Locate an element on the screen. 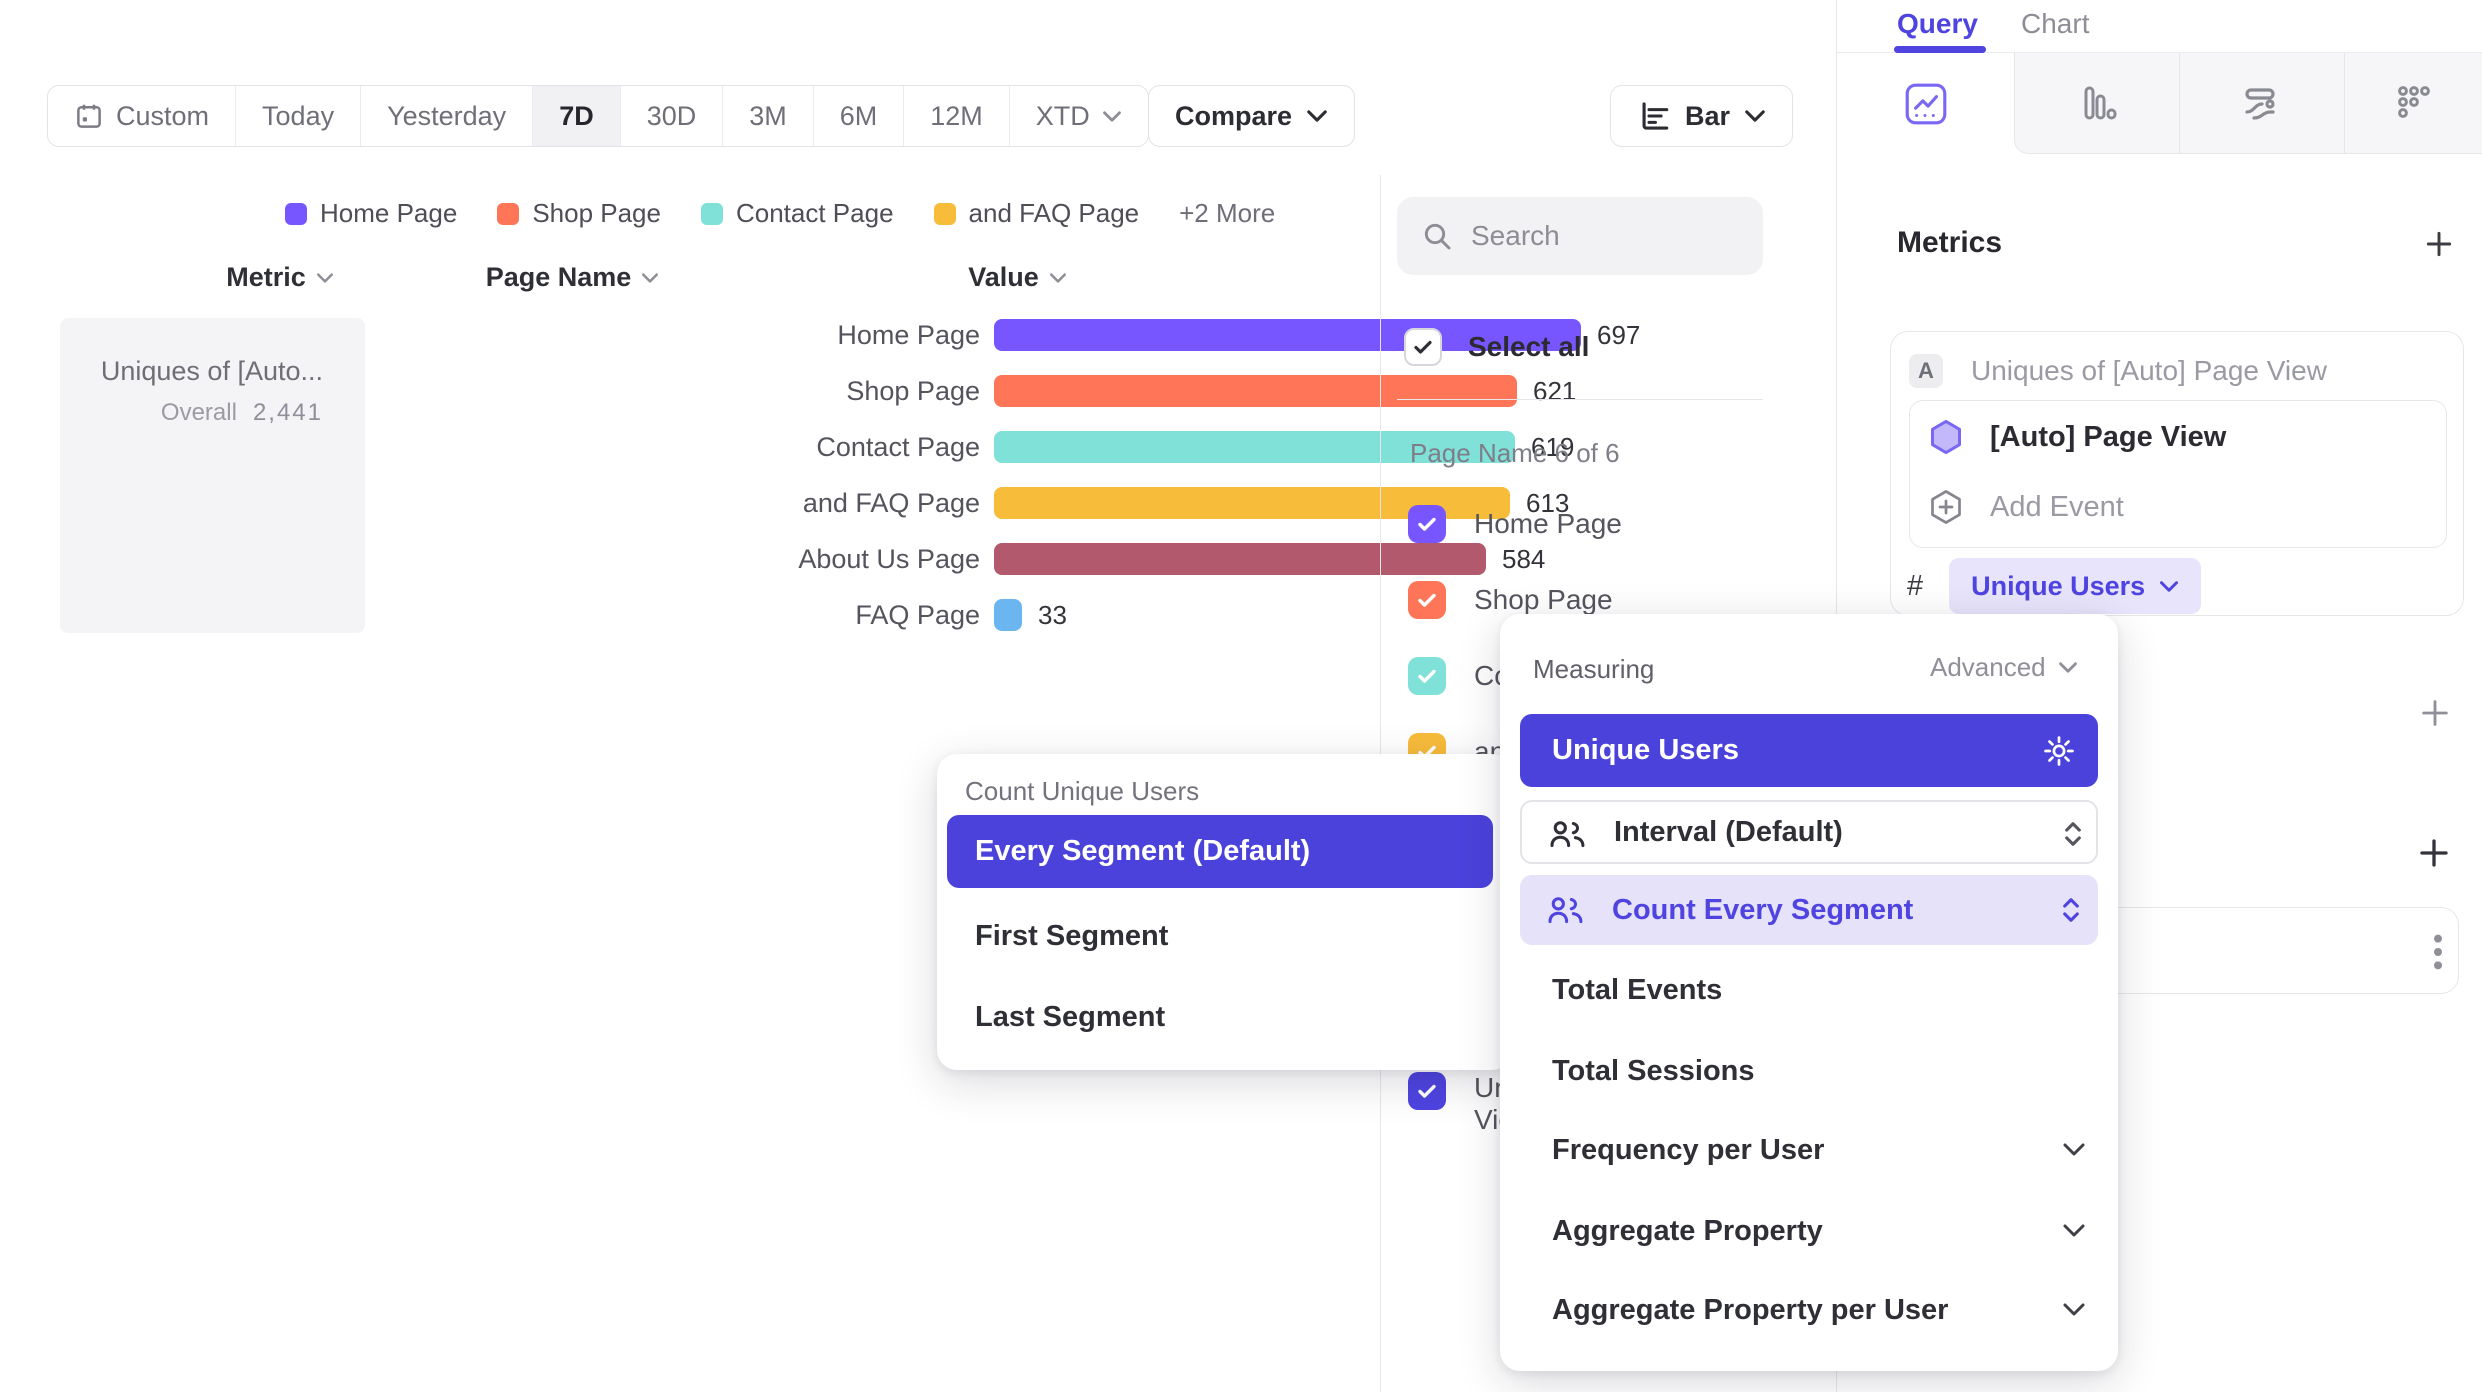  menu-item-last-segment: Last Segment is located at coordinates (1070, 1017).